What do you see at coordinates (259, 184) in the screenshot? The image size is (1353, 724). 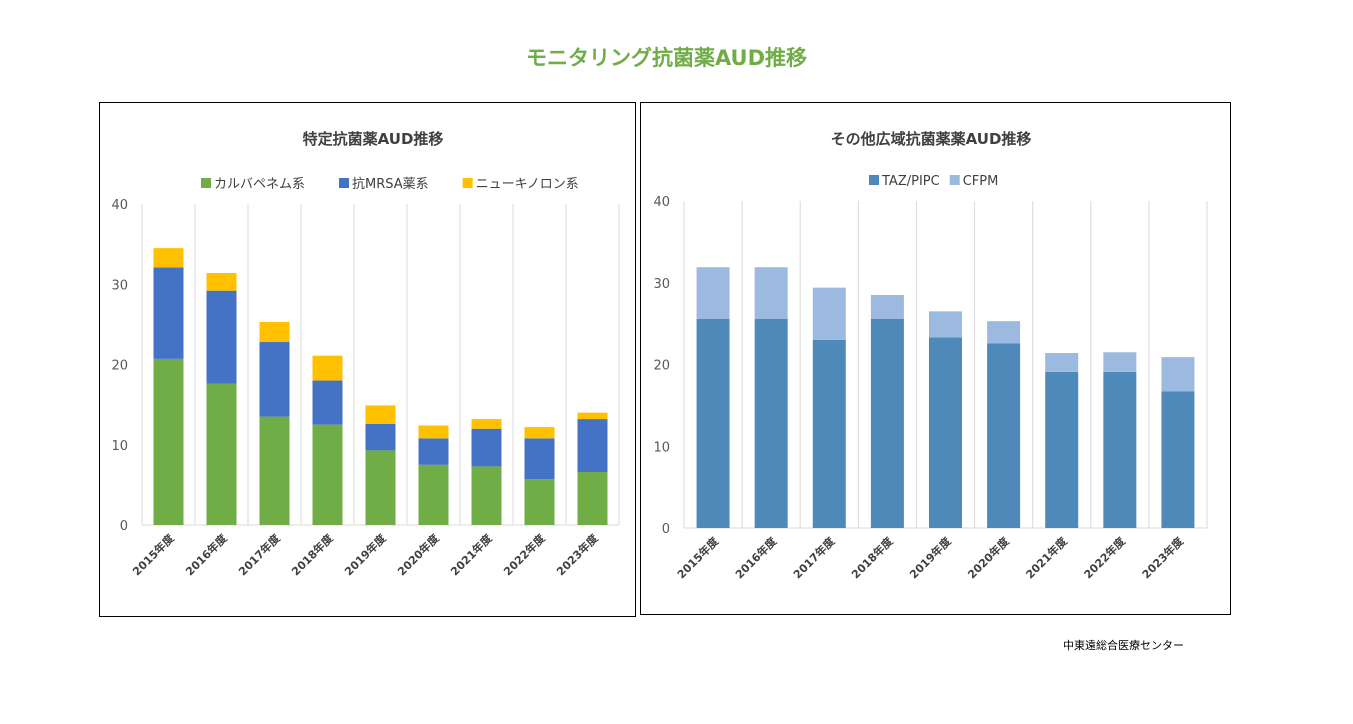 I see `legend-label: カルバペネム系` at bounding box center [259, 184].